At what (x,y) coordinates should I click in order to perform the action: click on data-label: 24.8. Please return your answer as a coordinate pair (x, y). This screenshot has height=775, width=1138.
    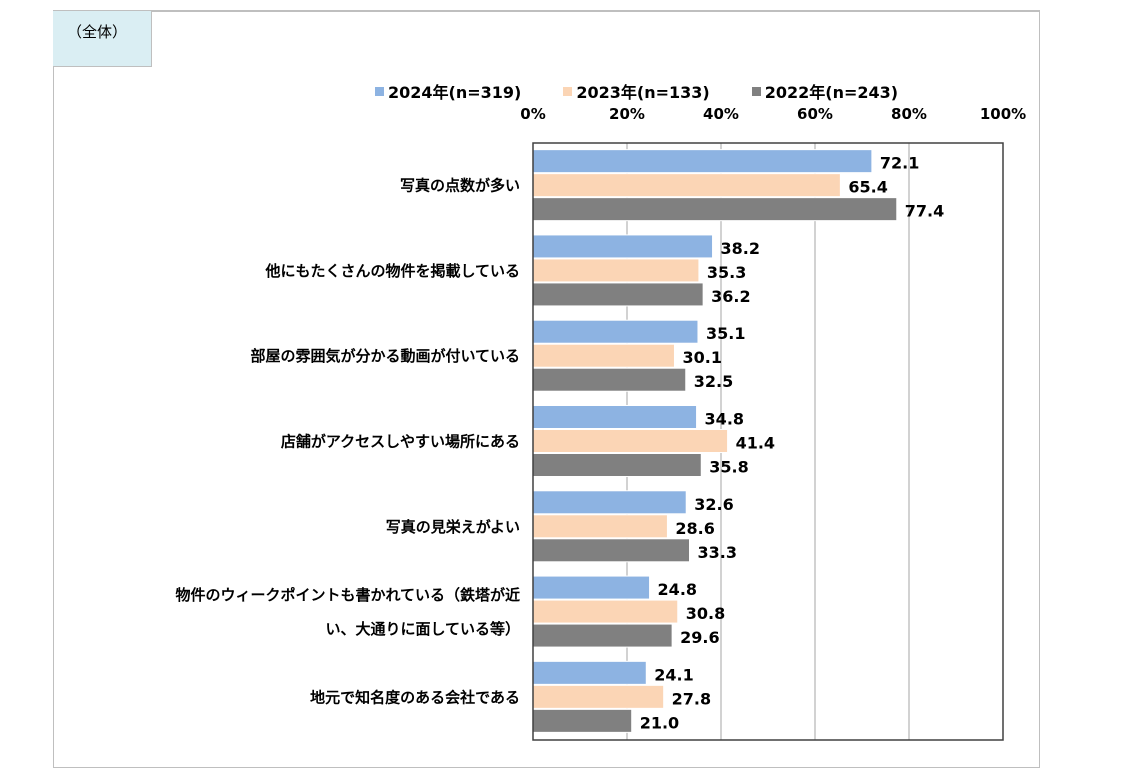
    Looking at the image, I should click on (677, 589).